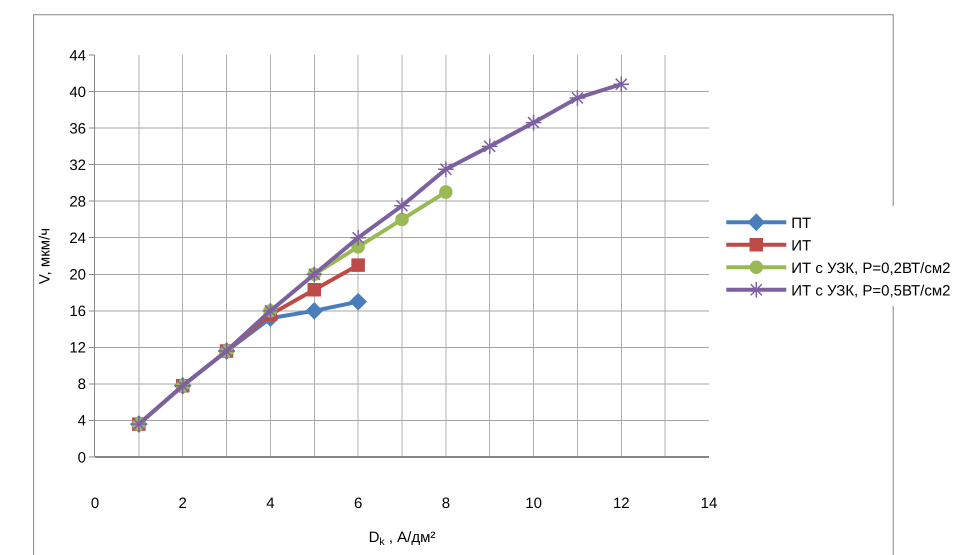  I want to click on y-axis-title: V, мкм/ч, so click(45, 256).